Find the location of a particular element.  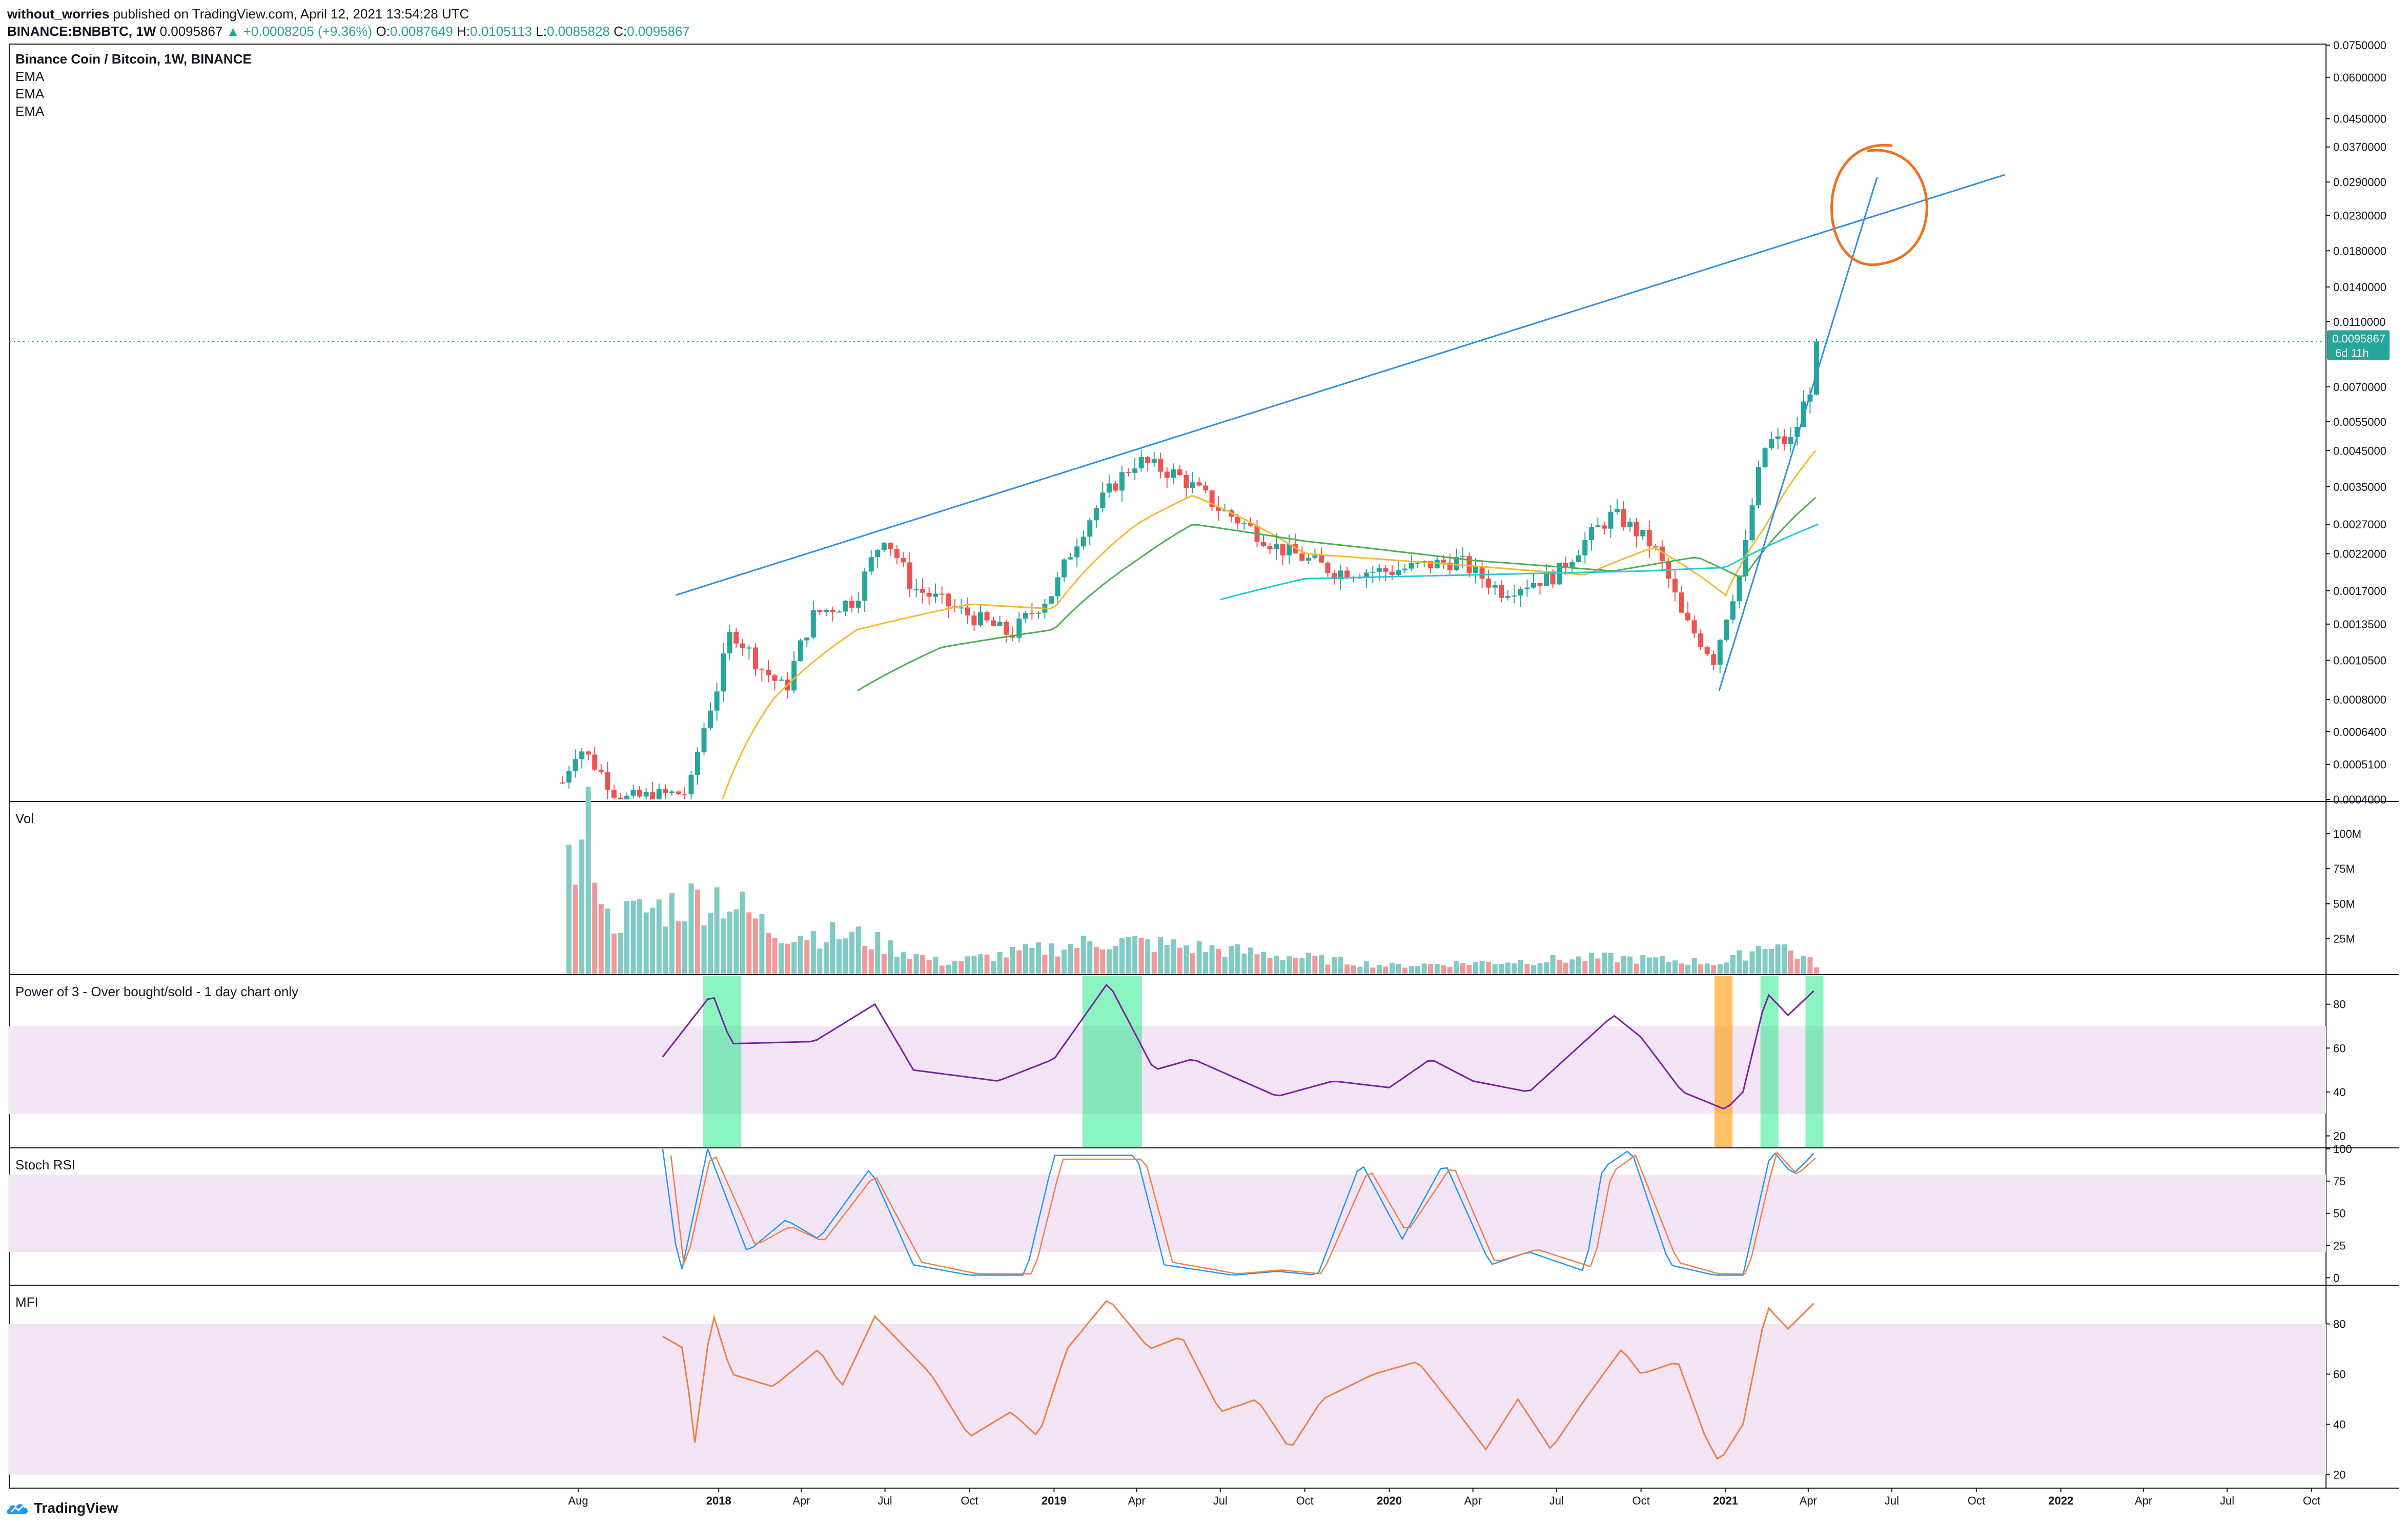

power-band is located at coordinates (1167, 1070).